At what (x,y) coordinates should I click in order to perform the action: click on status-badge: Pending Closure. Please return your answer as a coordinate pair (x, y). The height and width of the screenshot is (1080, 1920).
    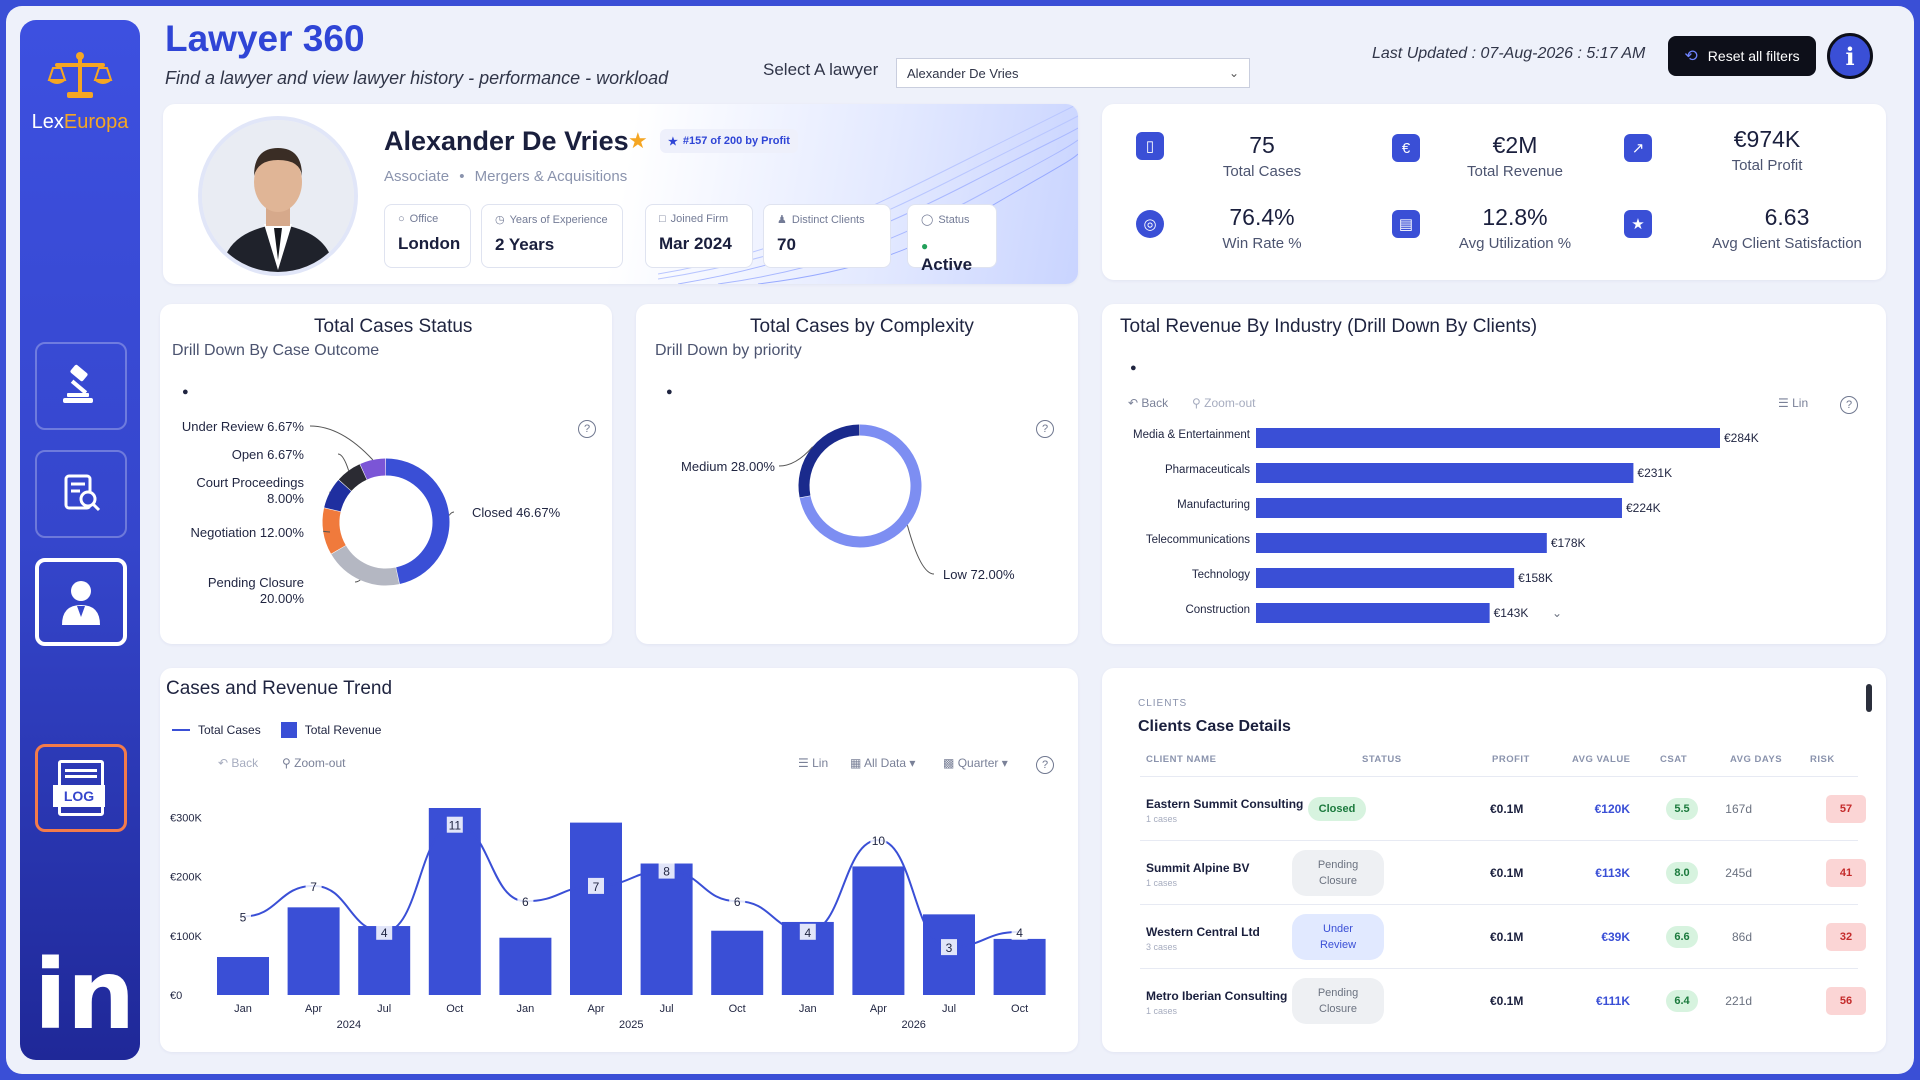
    Looking at the image, I should click on (1338, 873).